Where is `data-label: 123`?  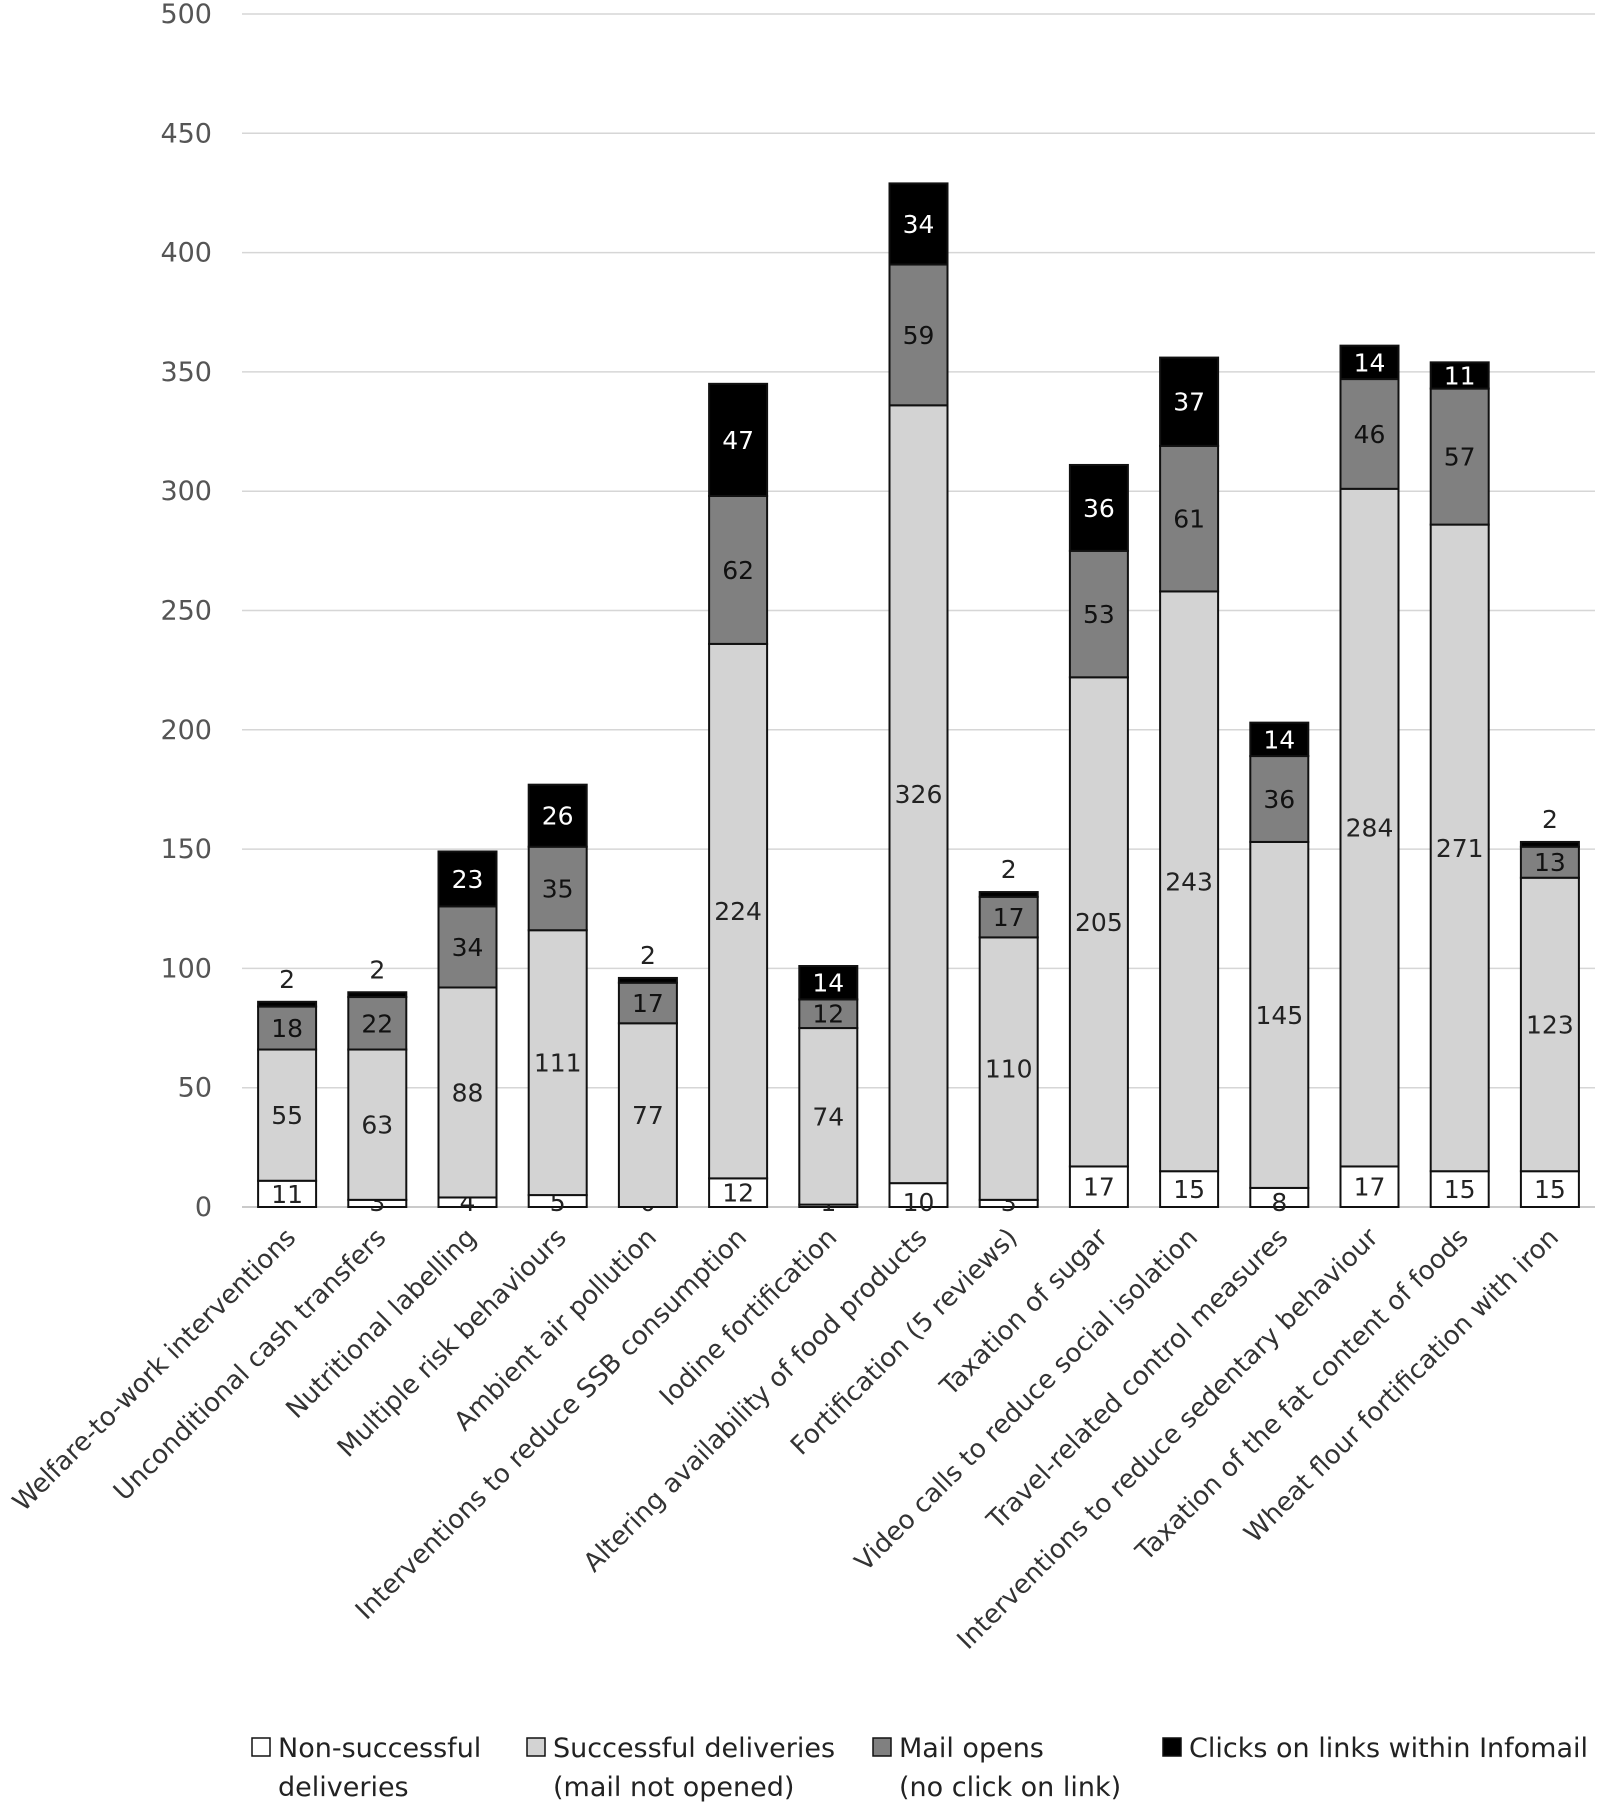 data-label: 123 is located at coordinates (1550, 1024).